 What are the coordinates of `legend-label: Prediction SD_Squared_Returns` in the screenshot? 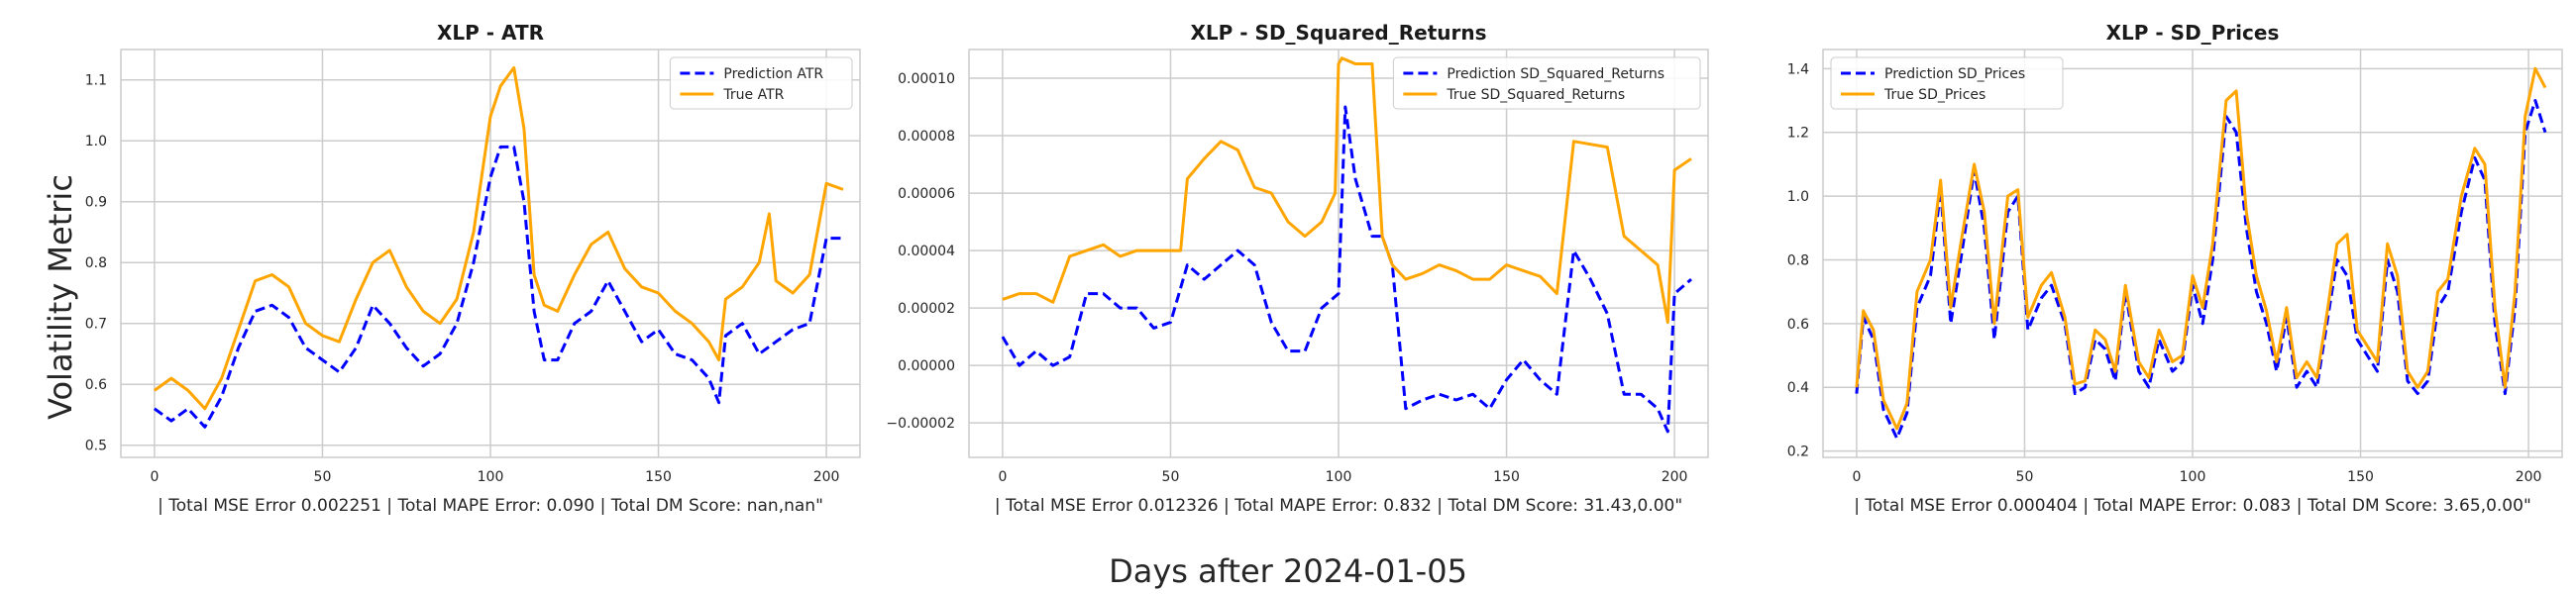 It's located at (1556, 74).